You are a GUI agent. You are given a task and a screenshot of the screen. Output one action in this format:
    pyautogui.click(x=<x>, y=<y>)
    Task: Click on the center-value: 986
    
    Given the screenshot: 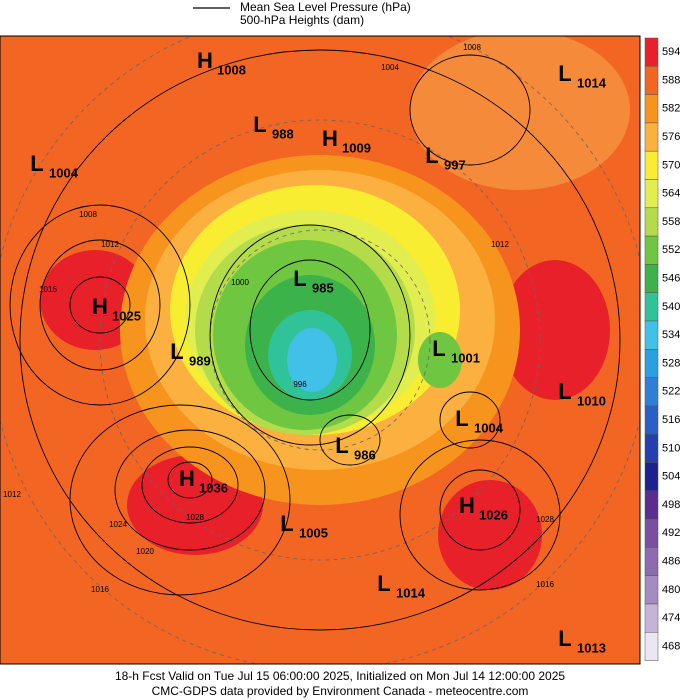 What is the action you would take?
    pyautogui.click(x=365, y=454)
    